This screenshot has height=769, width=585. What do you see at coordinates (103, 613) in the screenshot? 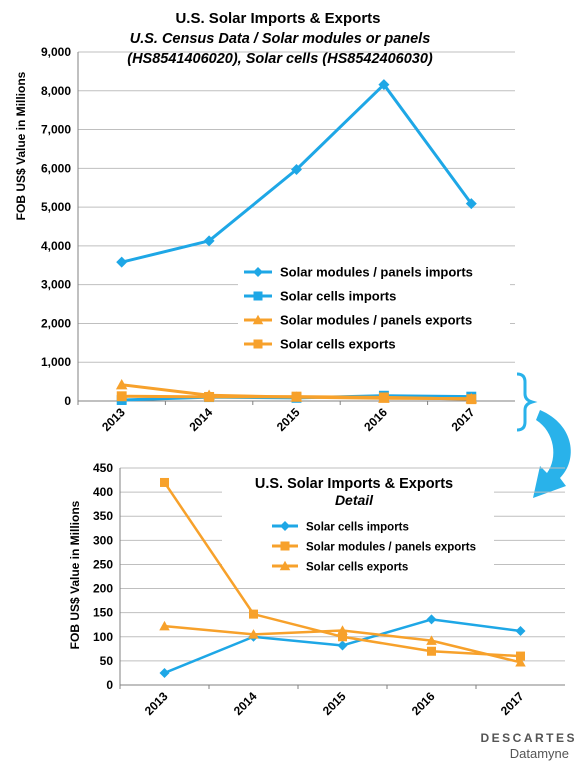
I see `y-tick-label: 150` at bounding box center [103, 613].